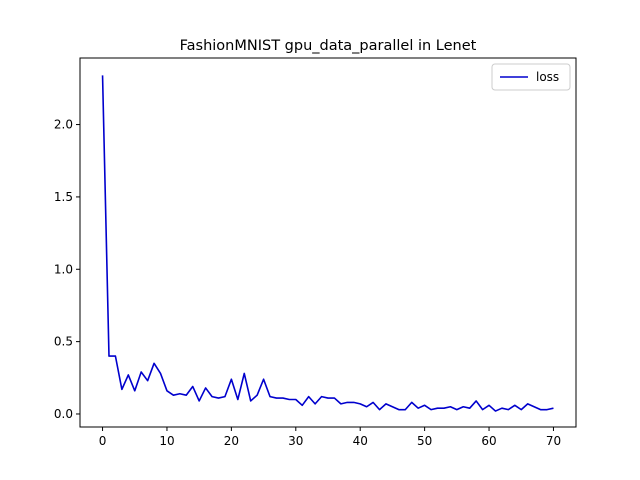  I want to click on y-tick-label: 0.5, so click(63, 342).